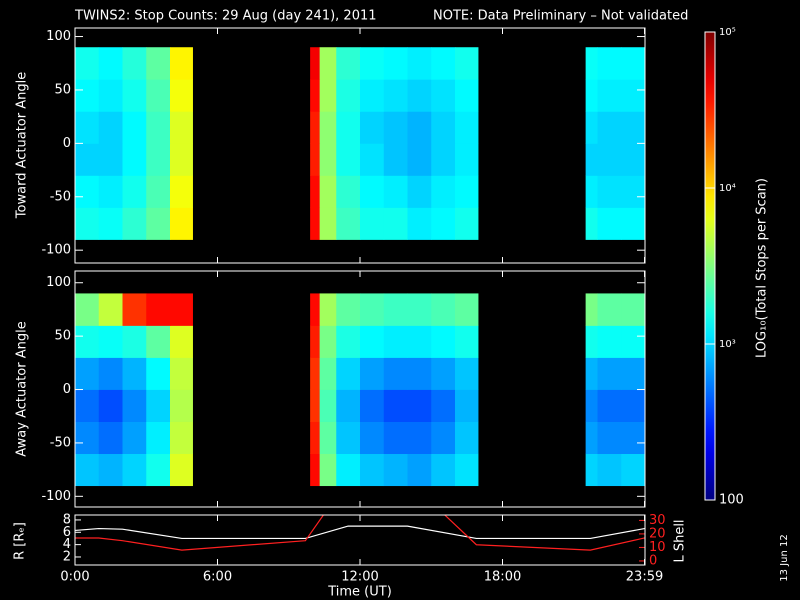 This screenshot has width=800, height=600. Describe the element at coordinates (22, 145) in the screenshot. I see `y-axis-label: Toward Actuator Angle` at that location.